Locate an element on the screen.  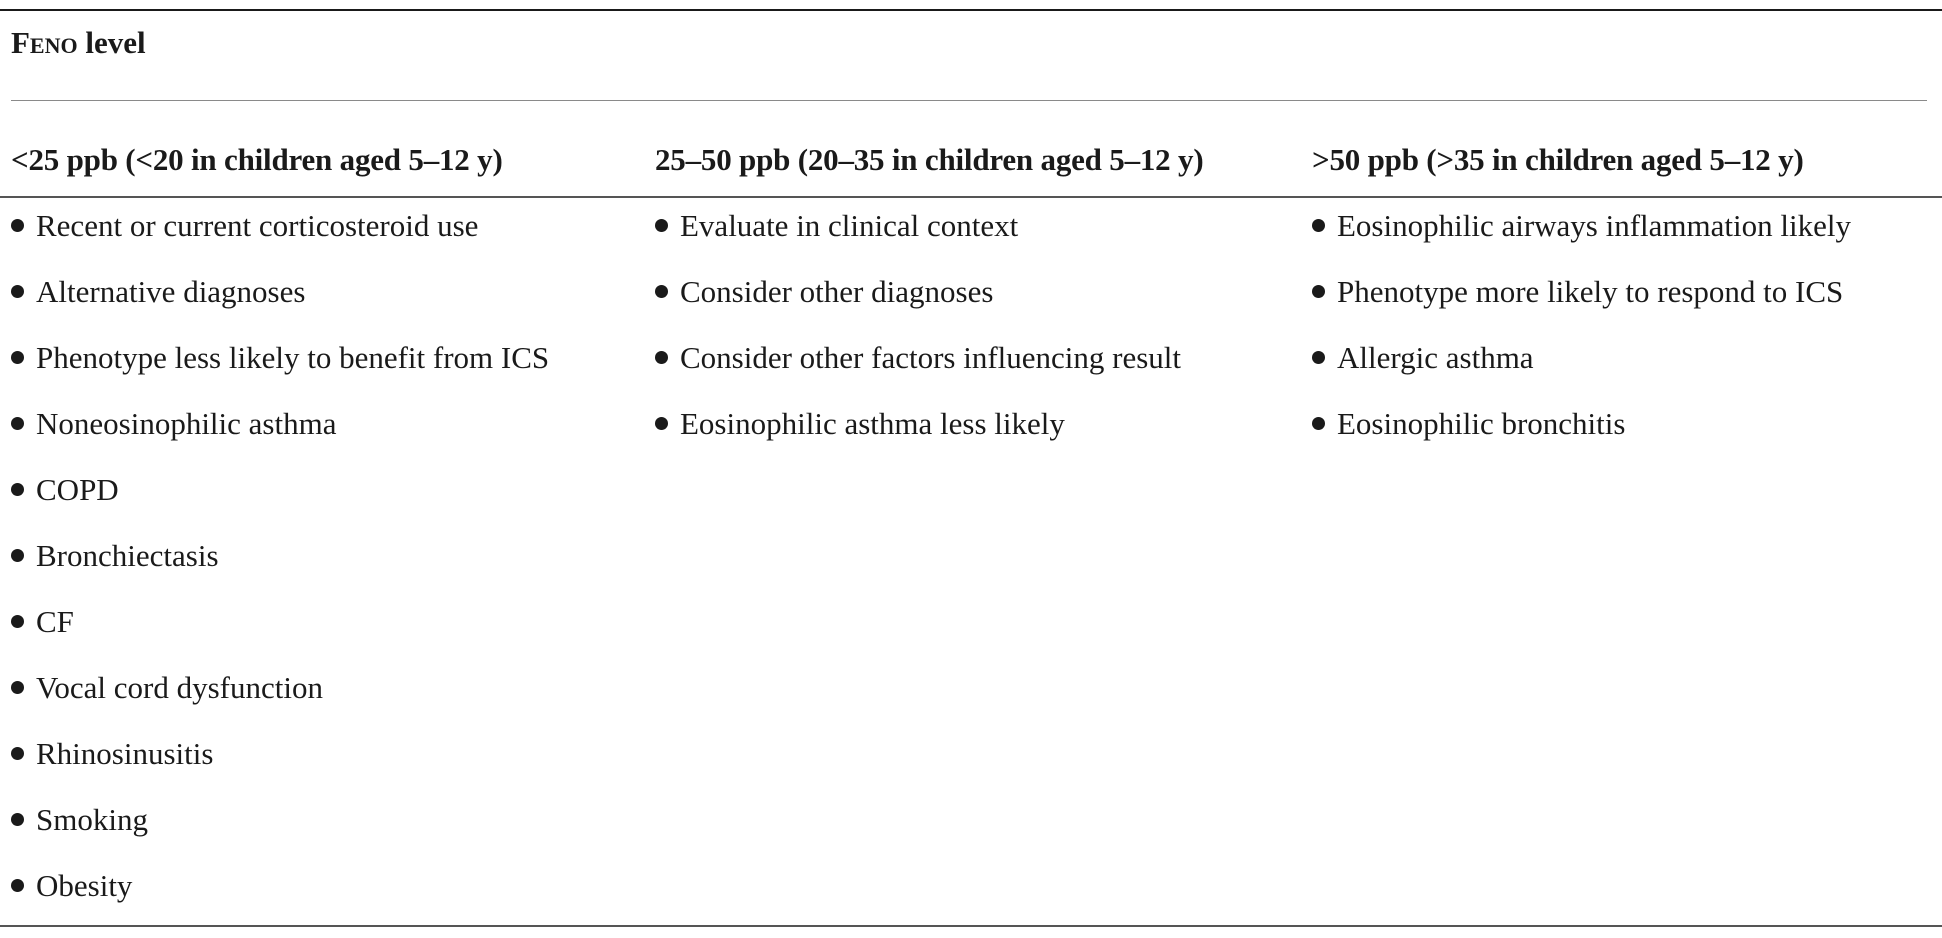
list-item: Bronchiectasis is located at coordinates (280, 569).